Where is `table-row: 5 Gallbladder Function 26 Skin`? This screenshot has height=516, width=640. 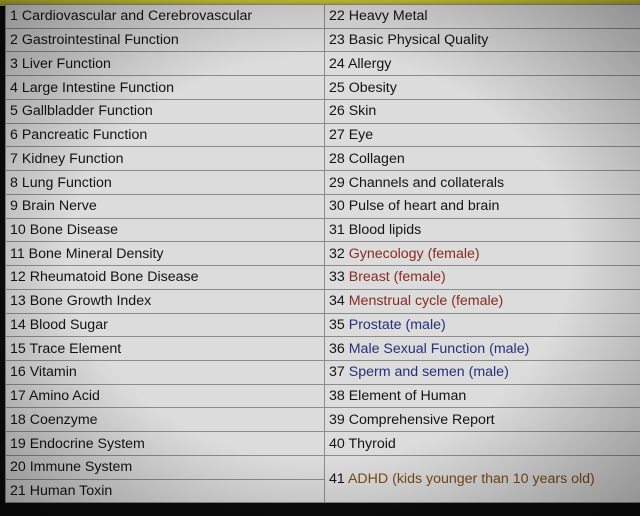 table-row: 5 Gallbladder Function 26 Skin is located at coordinates (322, 111).